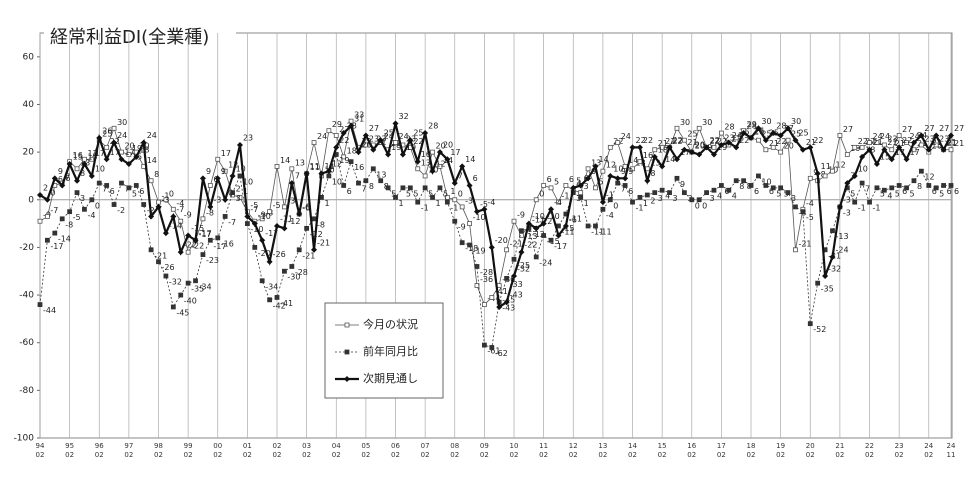 This screenshot has width=970, height=482. Describe the element at coordinates (678, 141) in the screenshot. I see `value-label: 22` at that location.